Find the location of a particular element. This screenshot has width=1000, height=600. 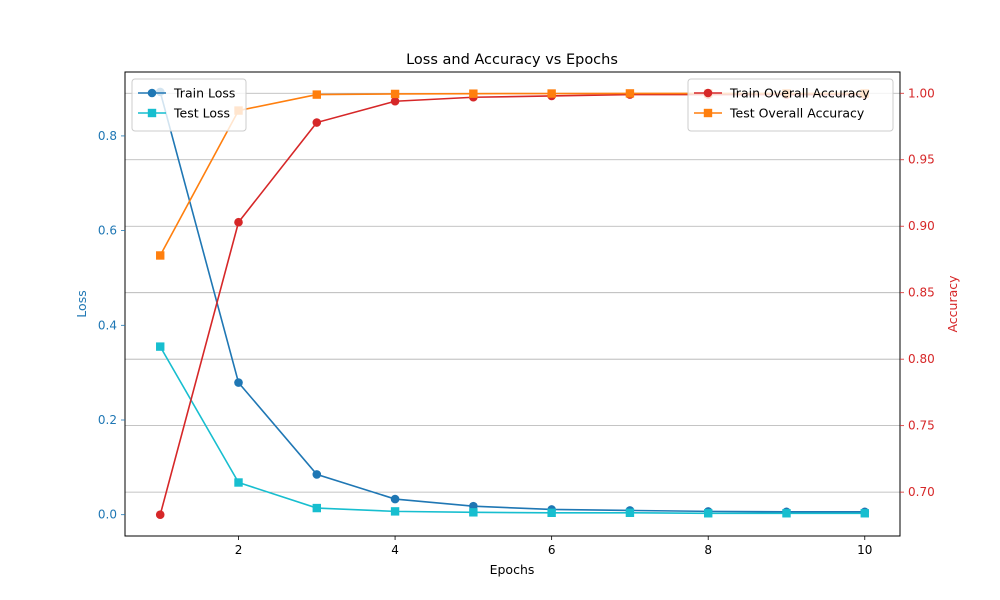

right-y-tick-label: 1.00 is located at coordinates (921, 93).